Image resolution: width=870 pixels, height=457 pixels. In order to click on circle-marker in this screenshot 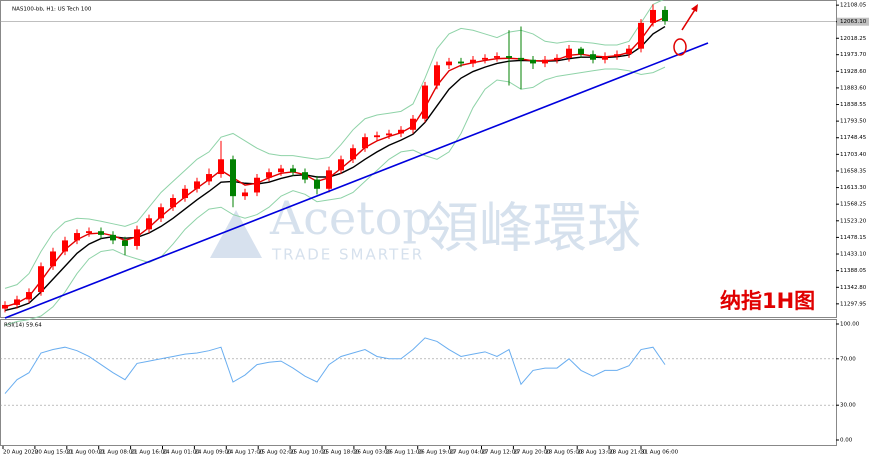, I will do `click(680, 47)`.